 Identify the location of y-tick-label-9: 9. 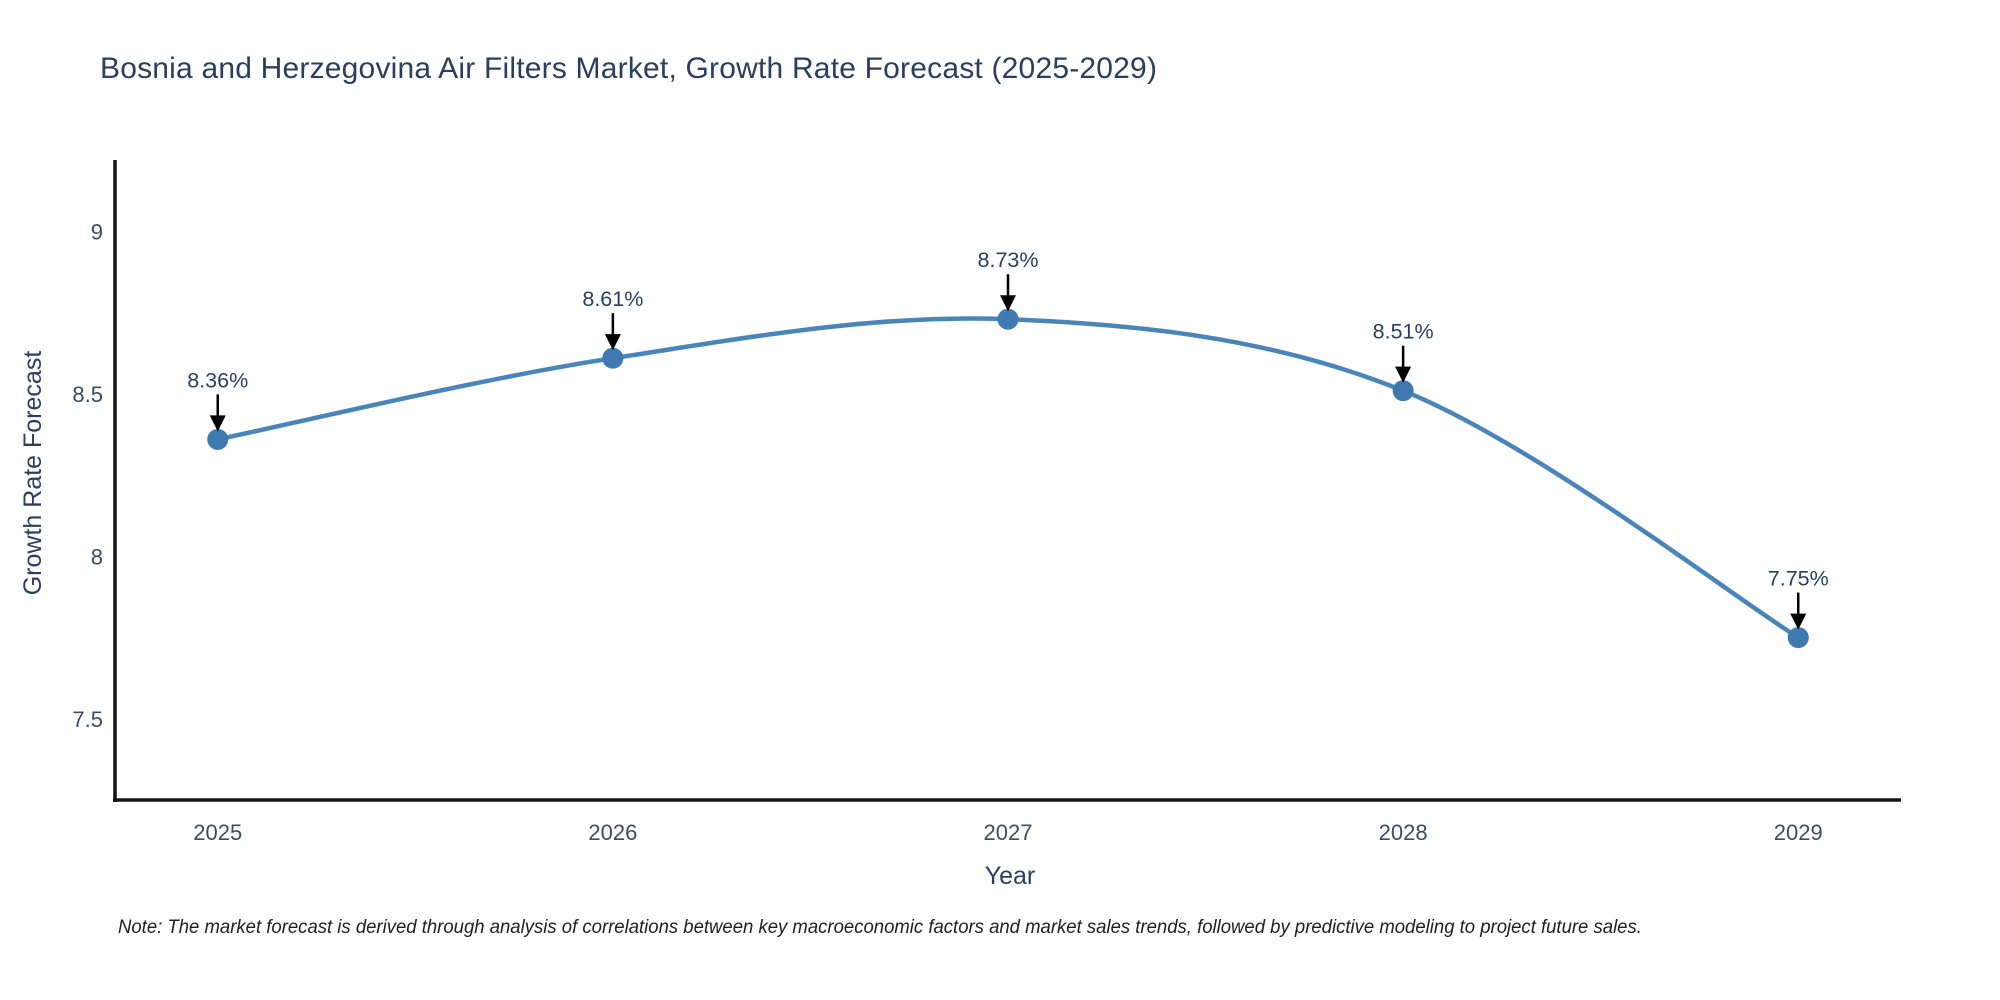
(97, 231).